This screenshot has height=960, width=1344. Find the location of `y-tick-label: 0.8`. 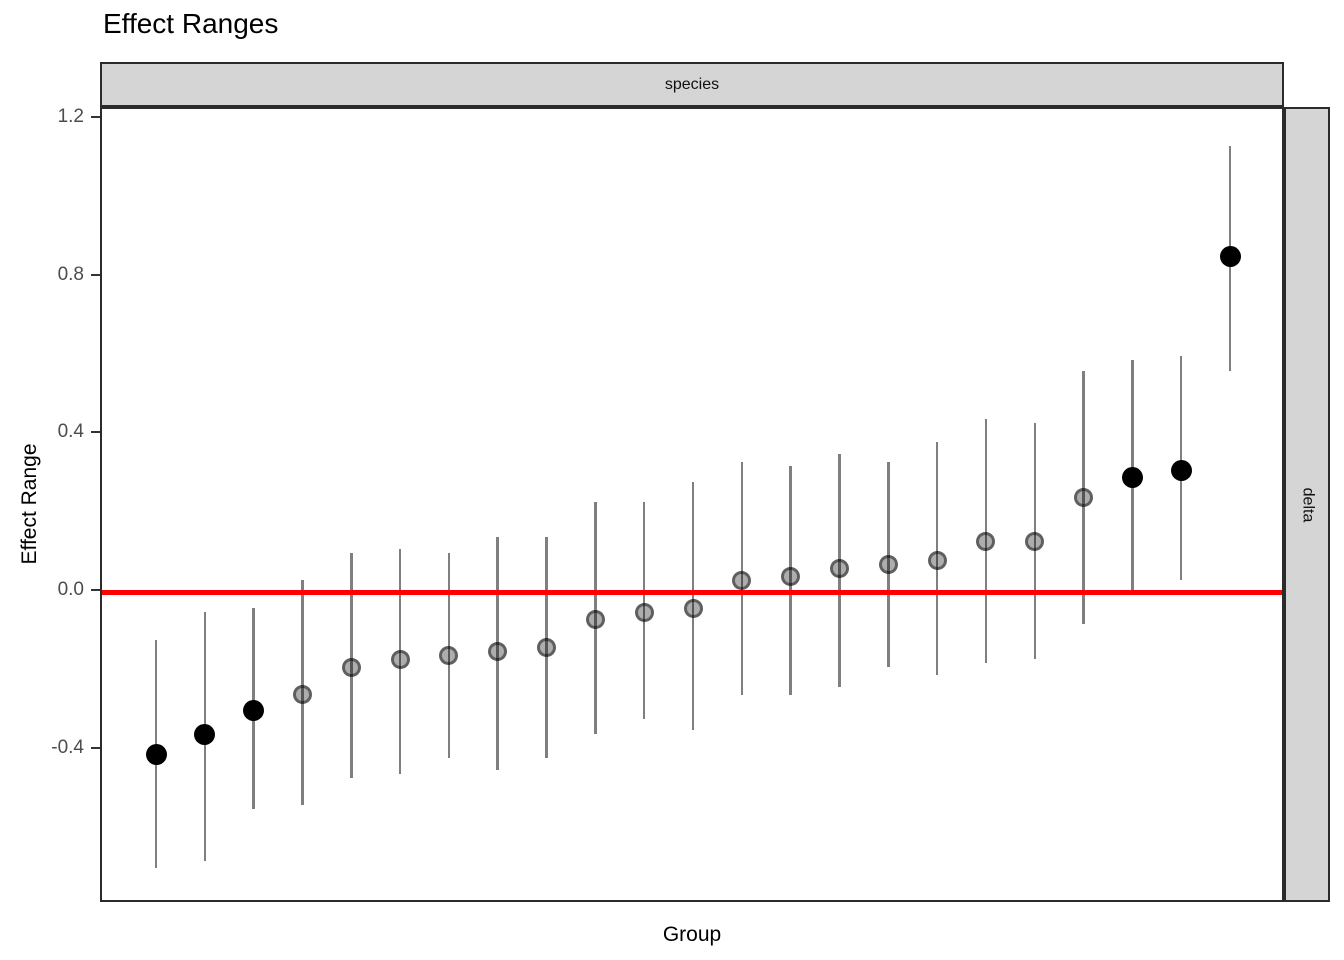

y-tick-label: 0.8 is located at coordinates (70, 274).